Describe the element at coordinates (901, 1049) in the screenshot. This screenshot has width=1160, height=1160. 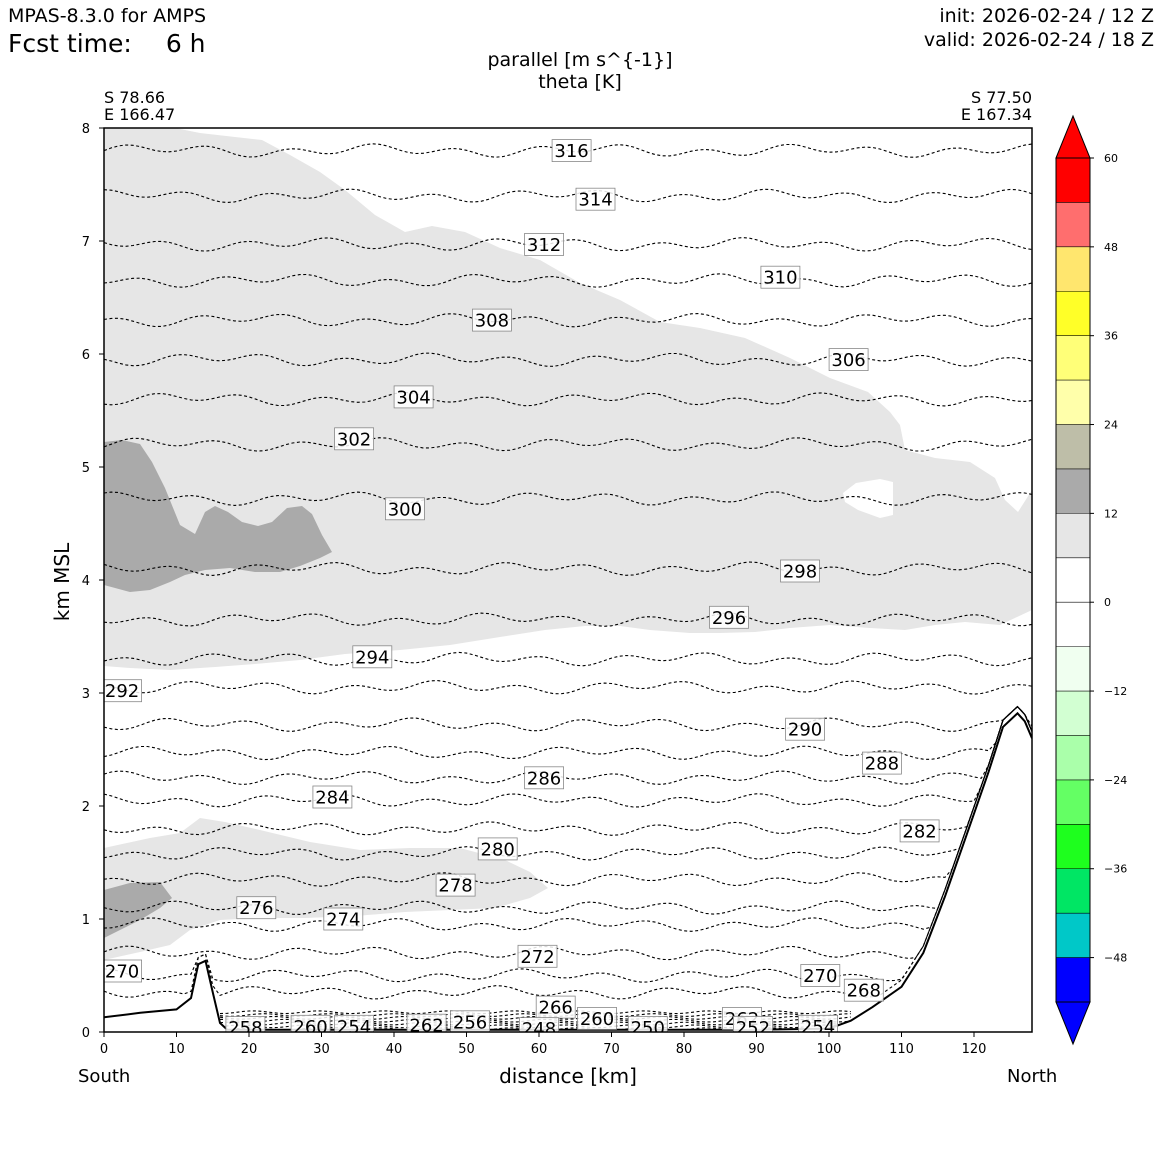
I see `x-tick-label: 110` at that location.